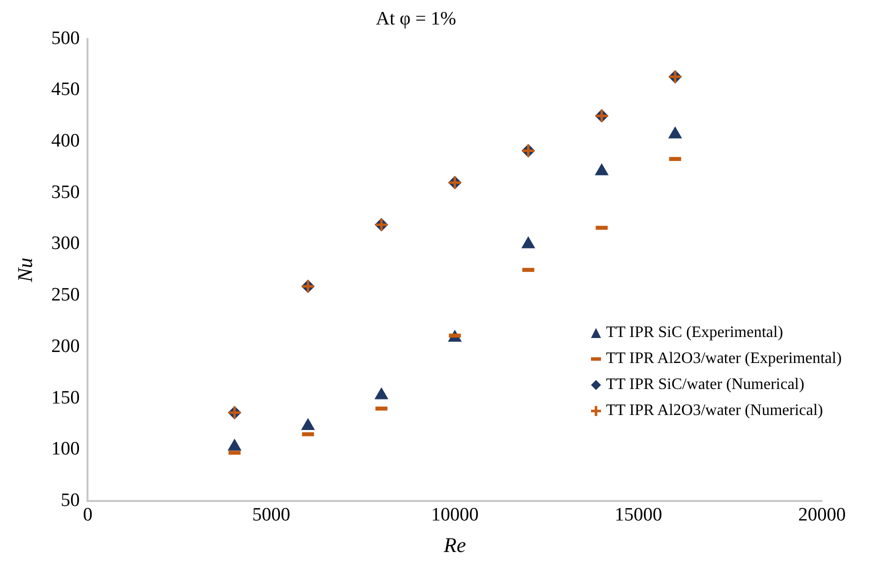 Image resolution: width=878 pixels, height=567 pixels. What do you see at coordinates (65, 243) in the screenshot?
I see `y-tick-label: 300` at bounding box center [65, 243].